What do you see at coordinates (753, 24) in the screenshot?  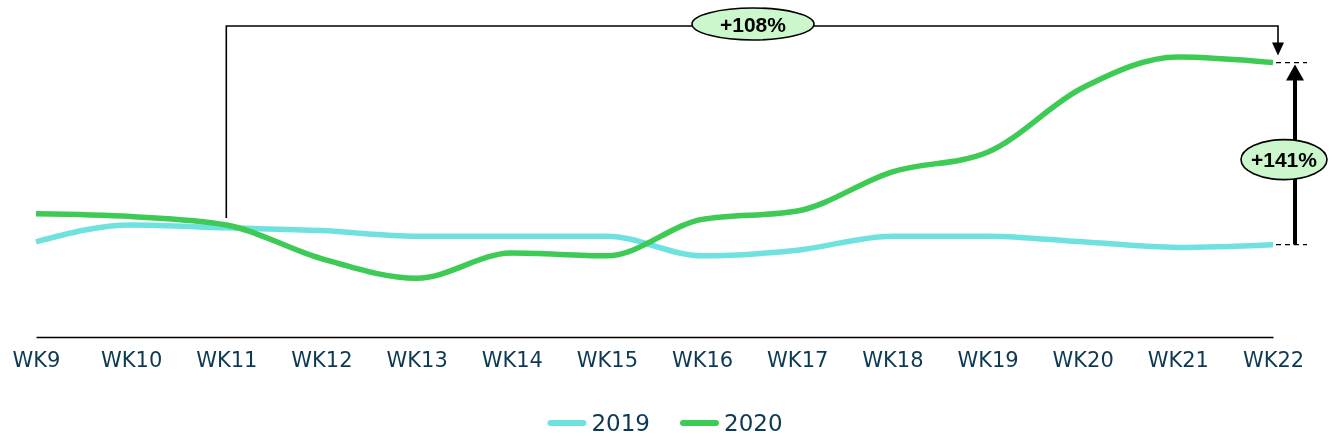 I see `text: +108%` at bounding box center [753, 24].